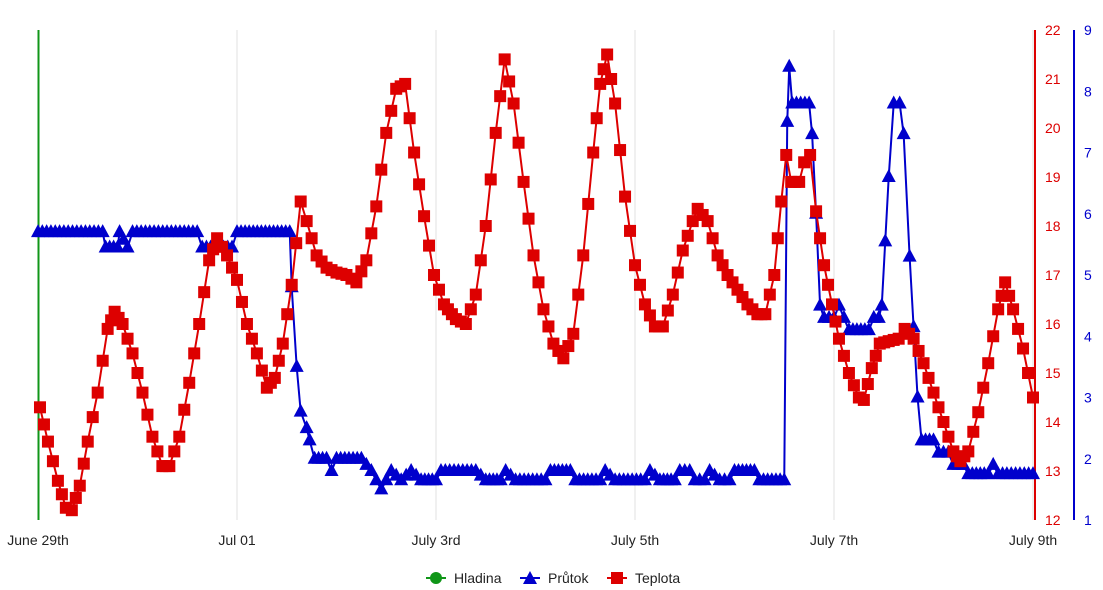 This screenshot has width=1103, height=590. Describe the element at coordinates (643, 578) in the screenshot. I see `legend-item-teplota: Teplota` at that location.